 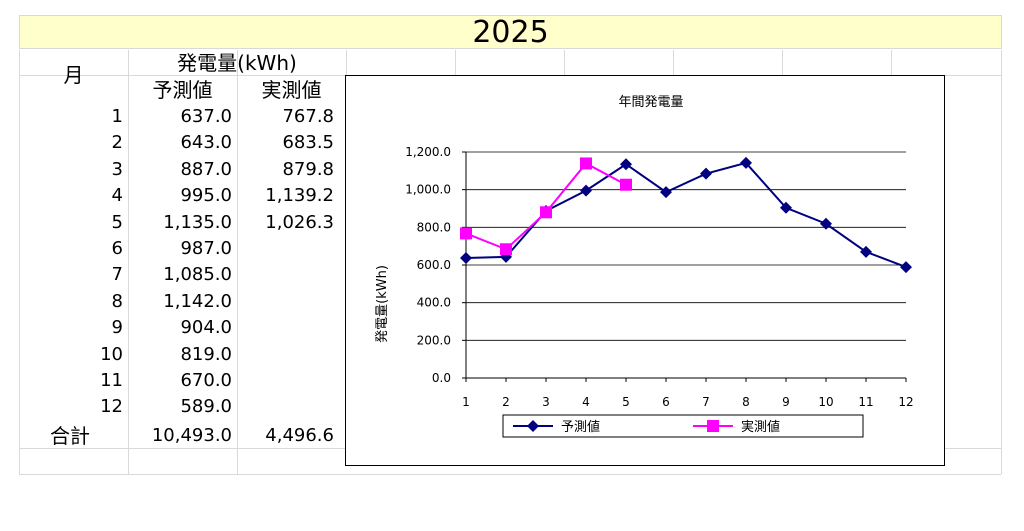 I want to click on series-line, so click(x=686, y=215).